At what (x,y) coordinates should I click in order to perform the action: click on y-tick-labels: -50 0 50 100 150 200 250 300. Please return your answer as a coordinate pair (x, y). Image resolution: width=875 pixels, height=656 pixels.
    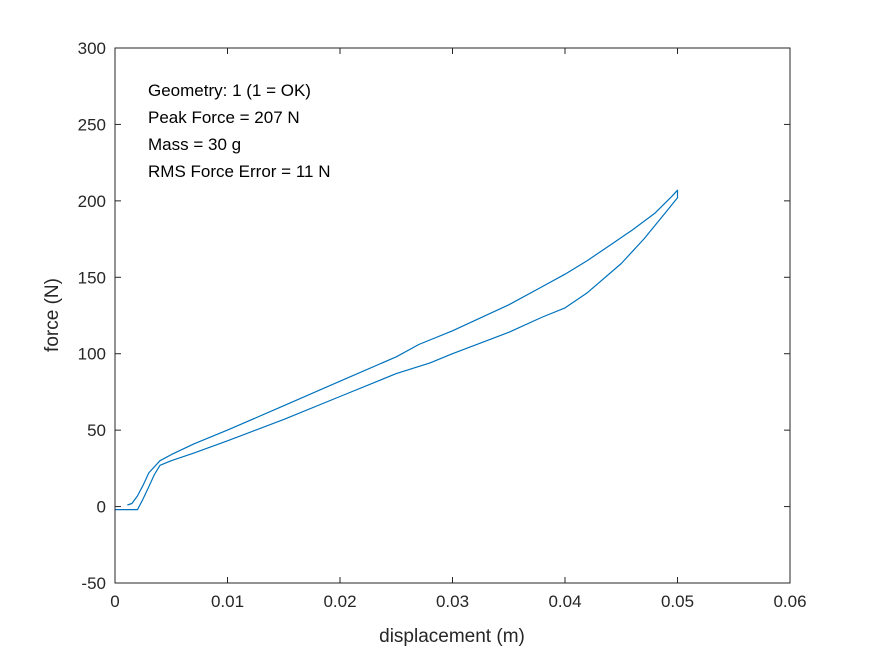
    Looking at the image, I should click on (92, 316).